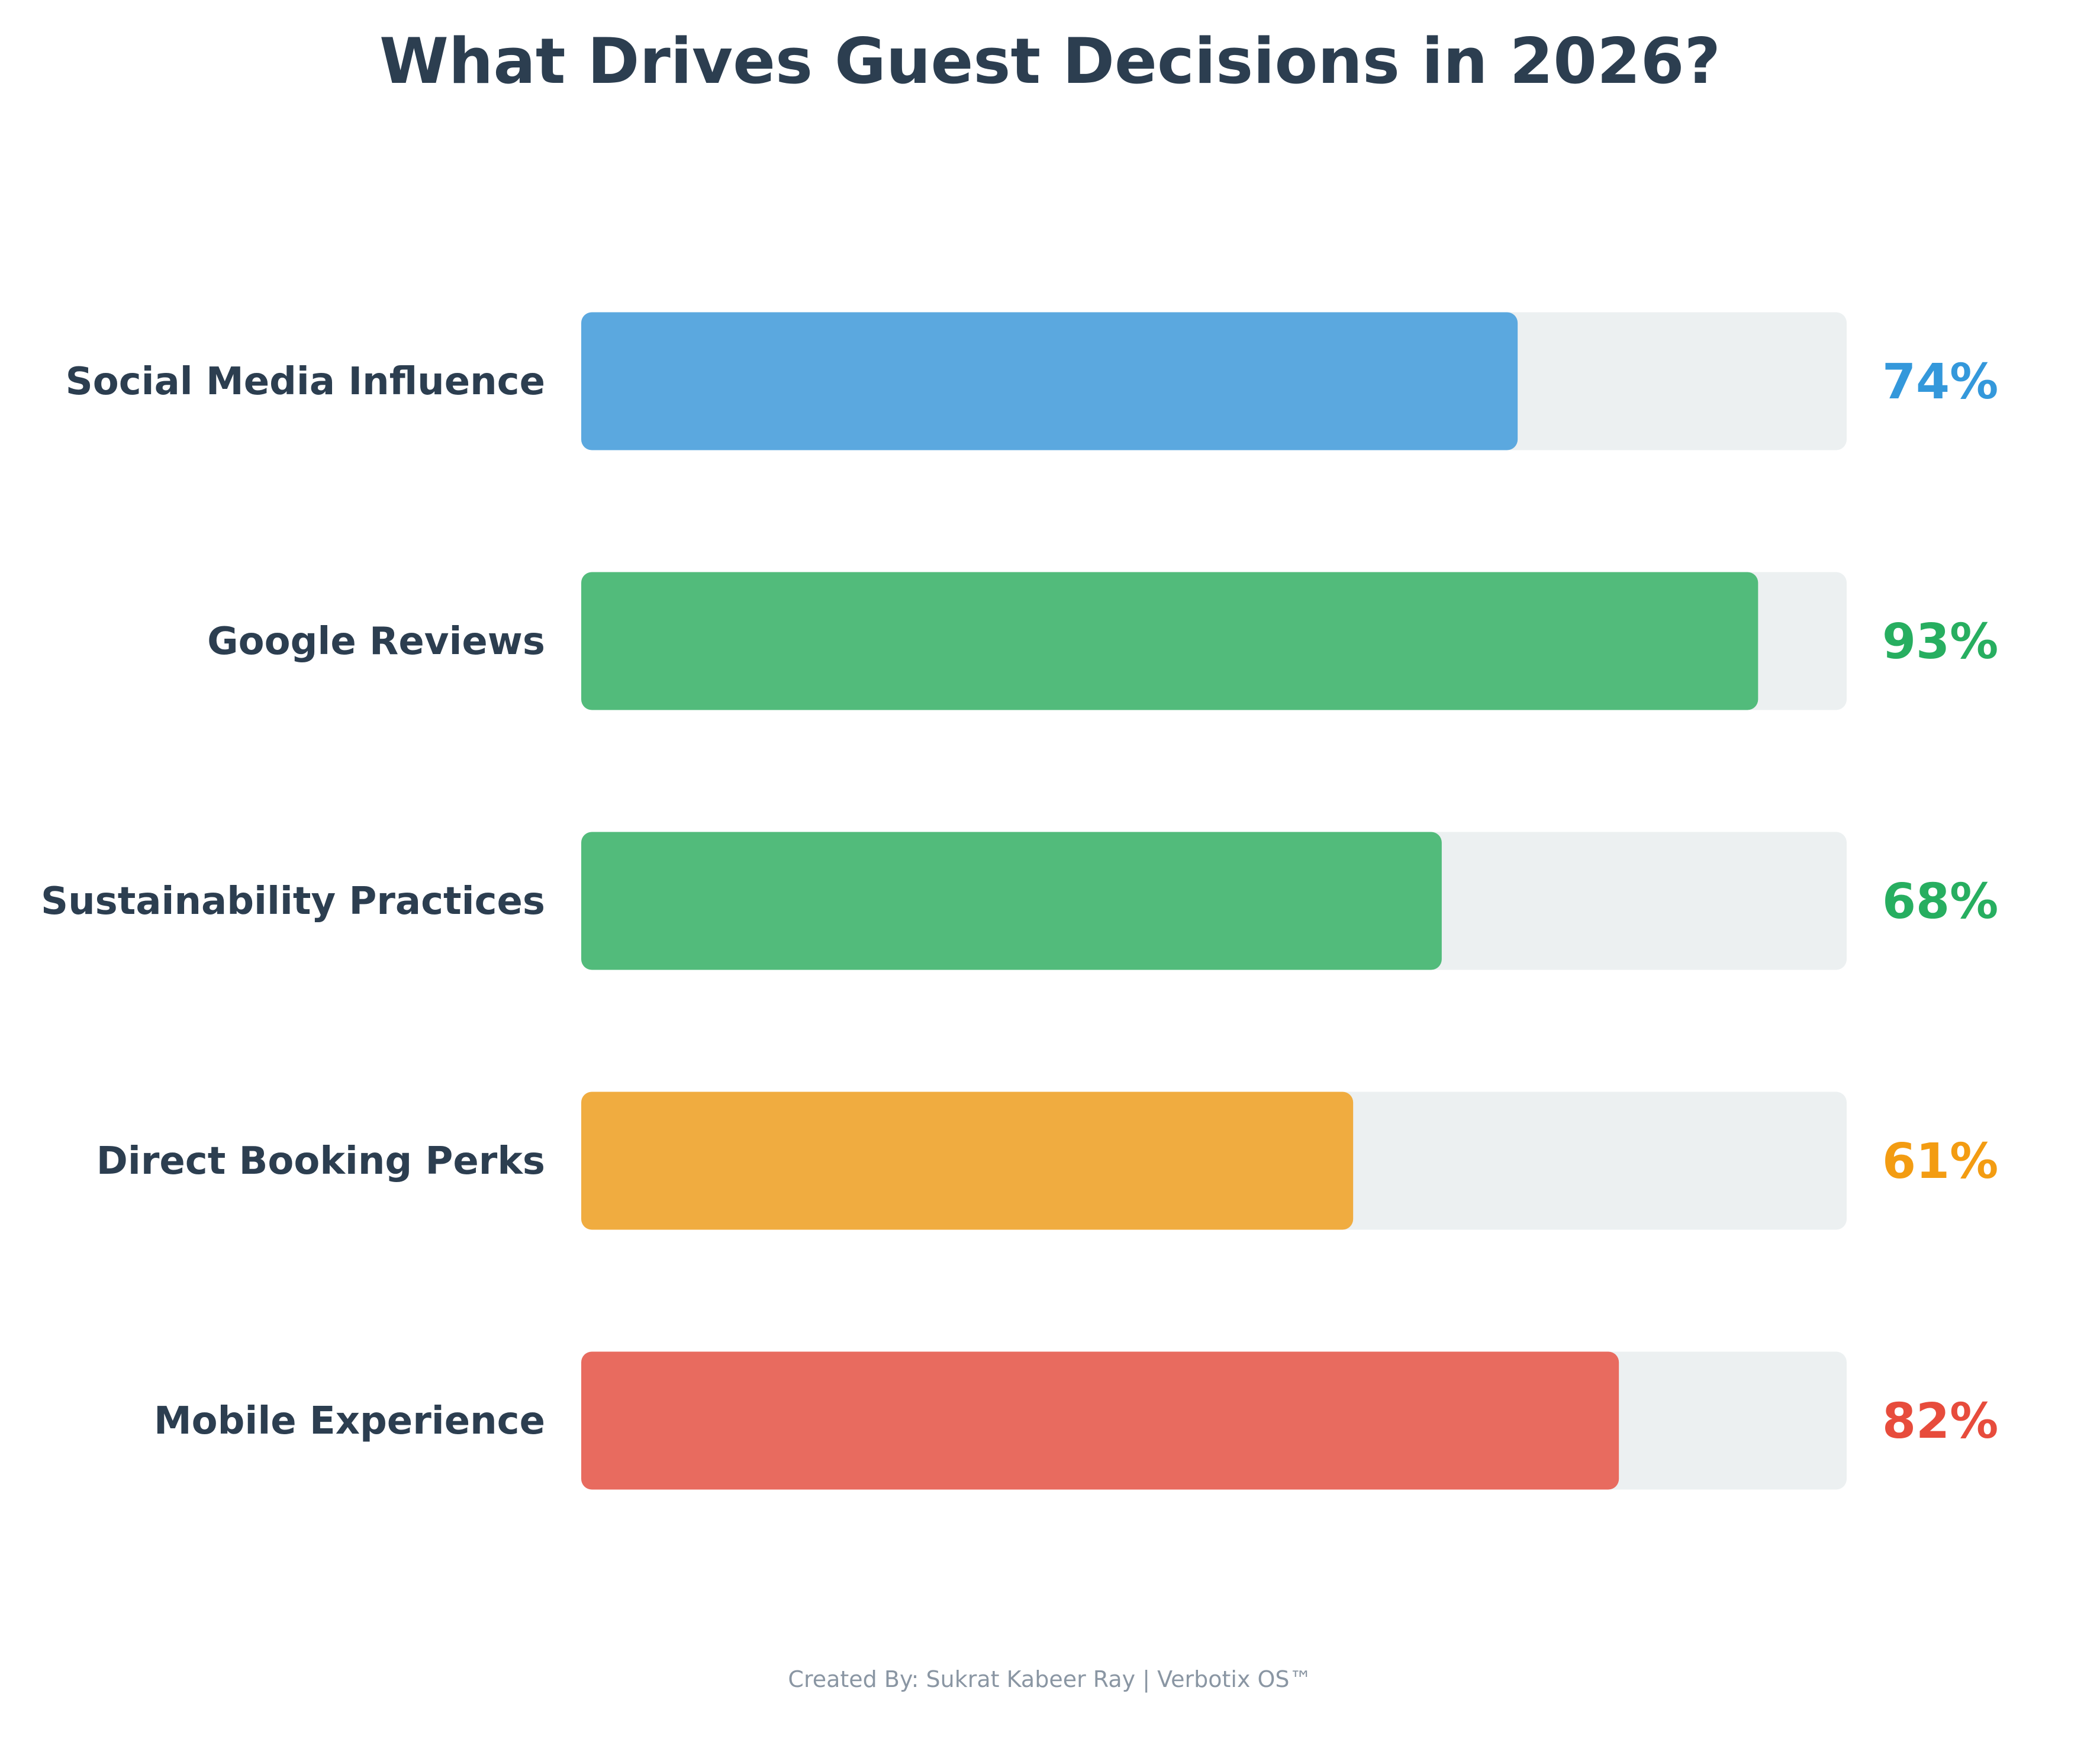 The height and width of the screenshot is (1758, 2100). I want to click on value-label: 61%, so click(1940, 1162).